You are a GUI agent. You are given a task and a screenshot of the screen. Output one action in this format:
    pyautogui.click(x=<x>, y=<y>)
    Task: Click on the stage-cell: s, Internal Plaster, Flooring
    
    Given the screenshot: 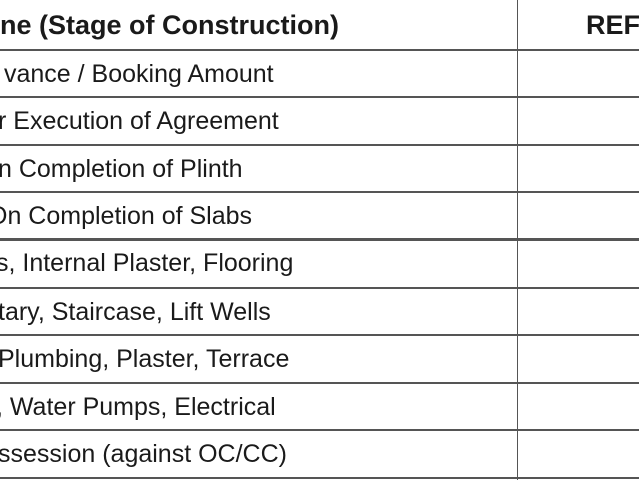 What is the action you would take?
    pyautogui.click(x=147, y=263)
    